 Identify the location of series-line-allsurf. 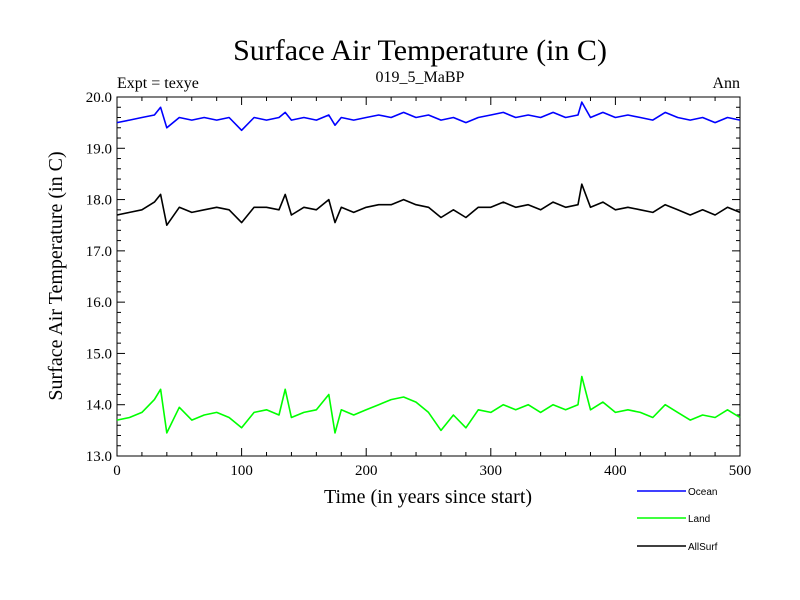
(428, 204).